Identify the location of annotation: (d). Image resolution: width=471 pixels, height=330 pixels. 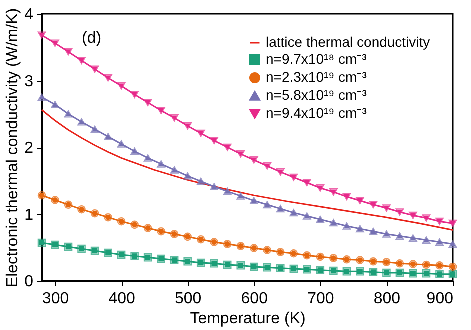
(92, 38).